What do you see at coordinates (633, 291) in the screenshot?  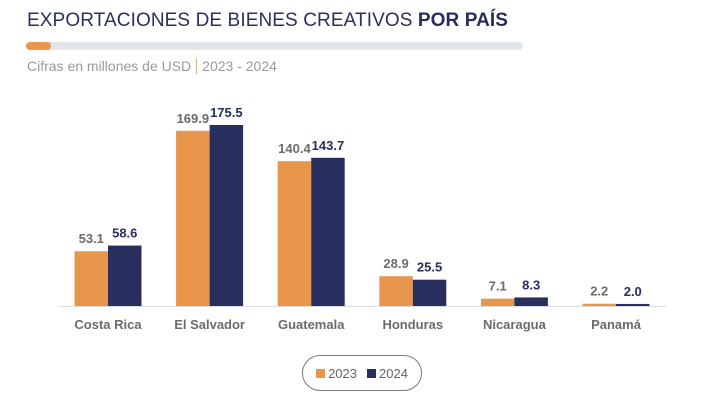 I see `data-label-2024-5: 2.0` at bounding box center [633, 291].